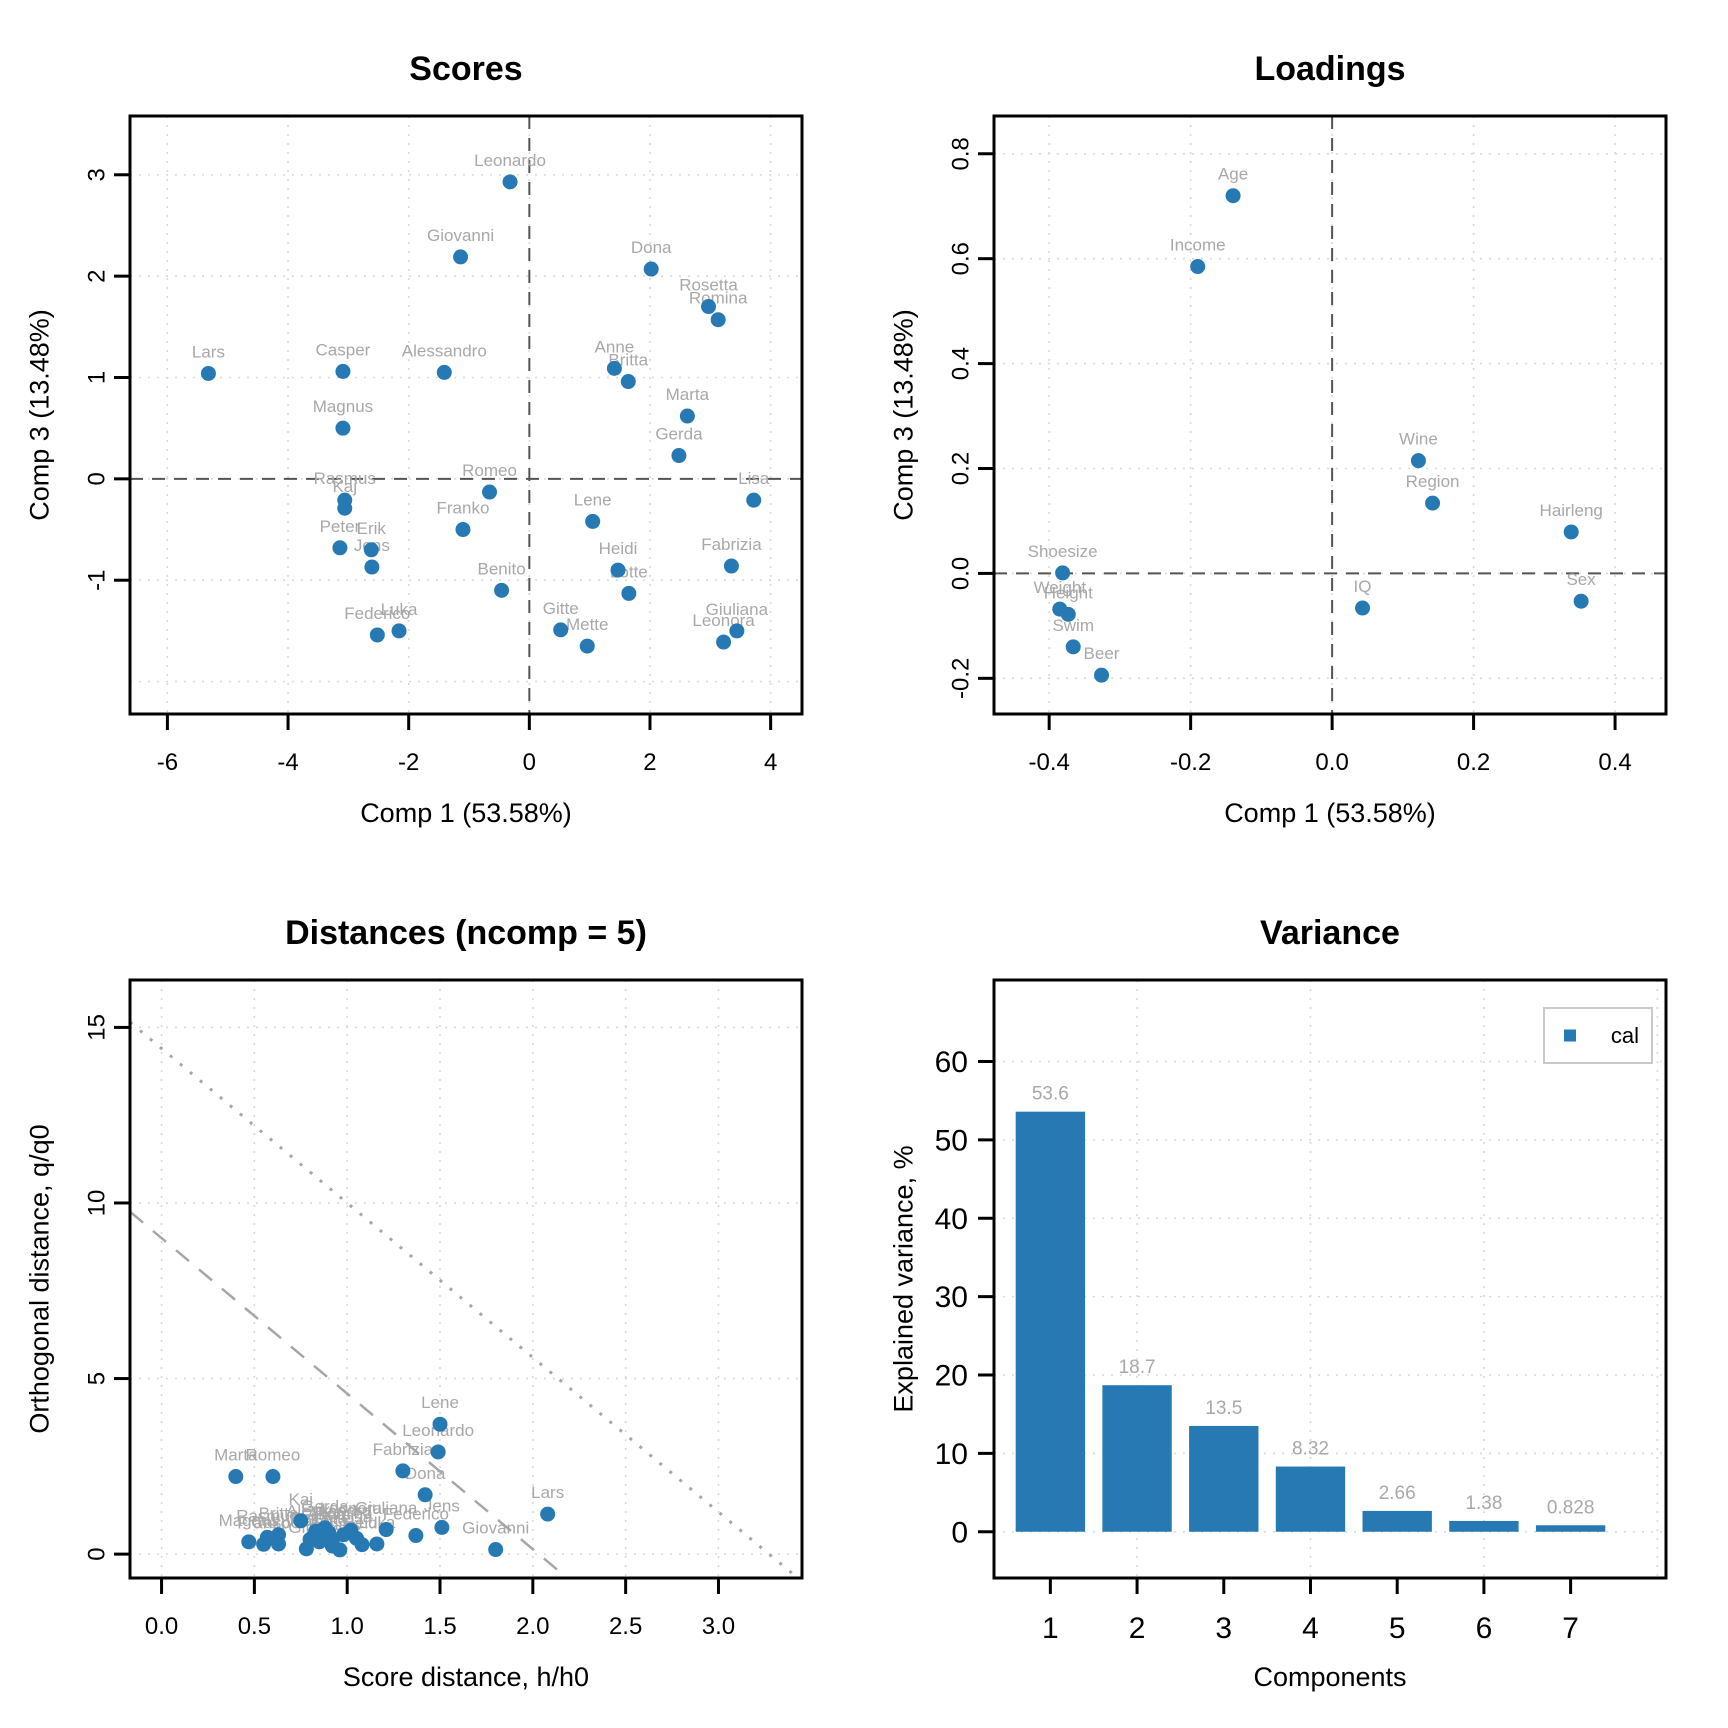 The image size is (1728, 1728). What do you see at coordinates (287, 762) in the screenshot?
I see `x-tick-label: -4` at bounding box center [287, 762].